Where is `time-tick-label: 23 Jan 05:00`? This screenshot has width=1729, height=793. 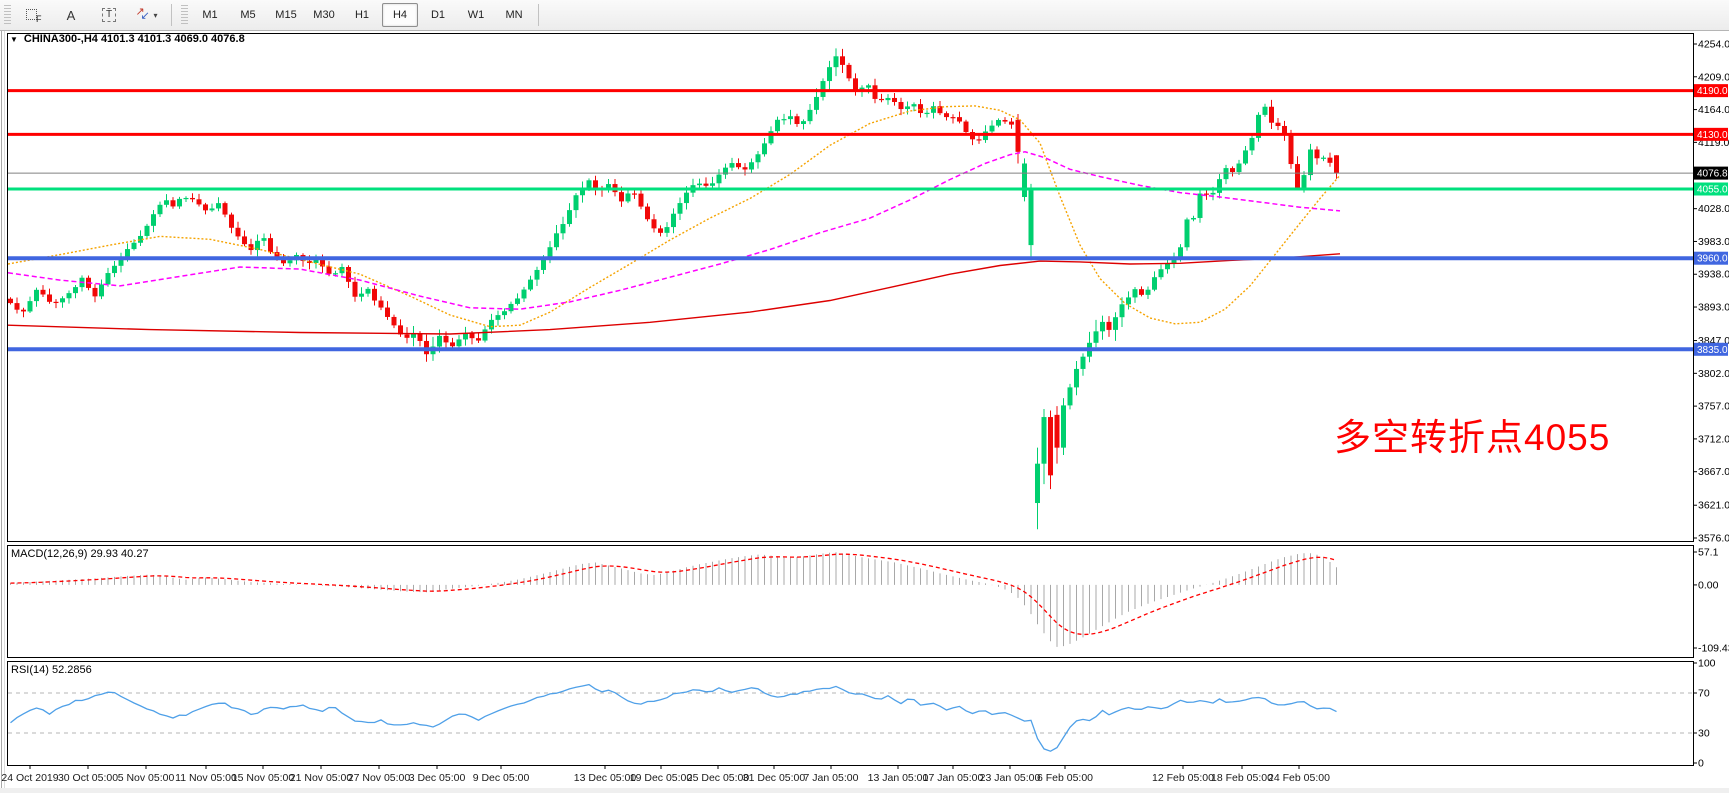 time-tick-label: 23 Jan 05:00 is located at coordinates (1010, 778).